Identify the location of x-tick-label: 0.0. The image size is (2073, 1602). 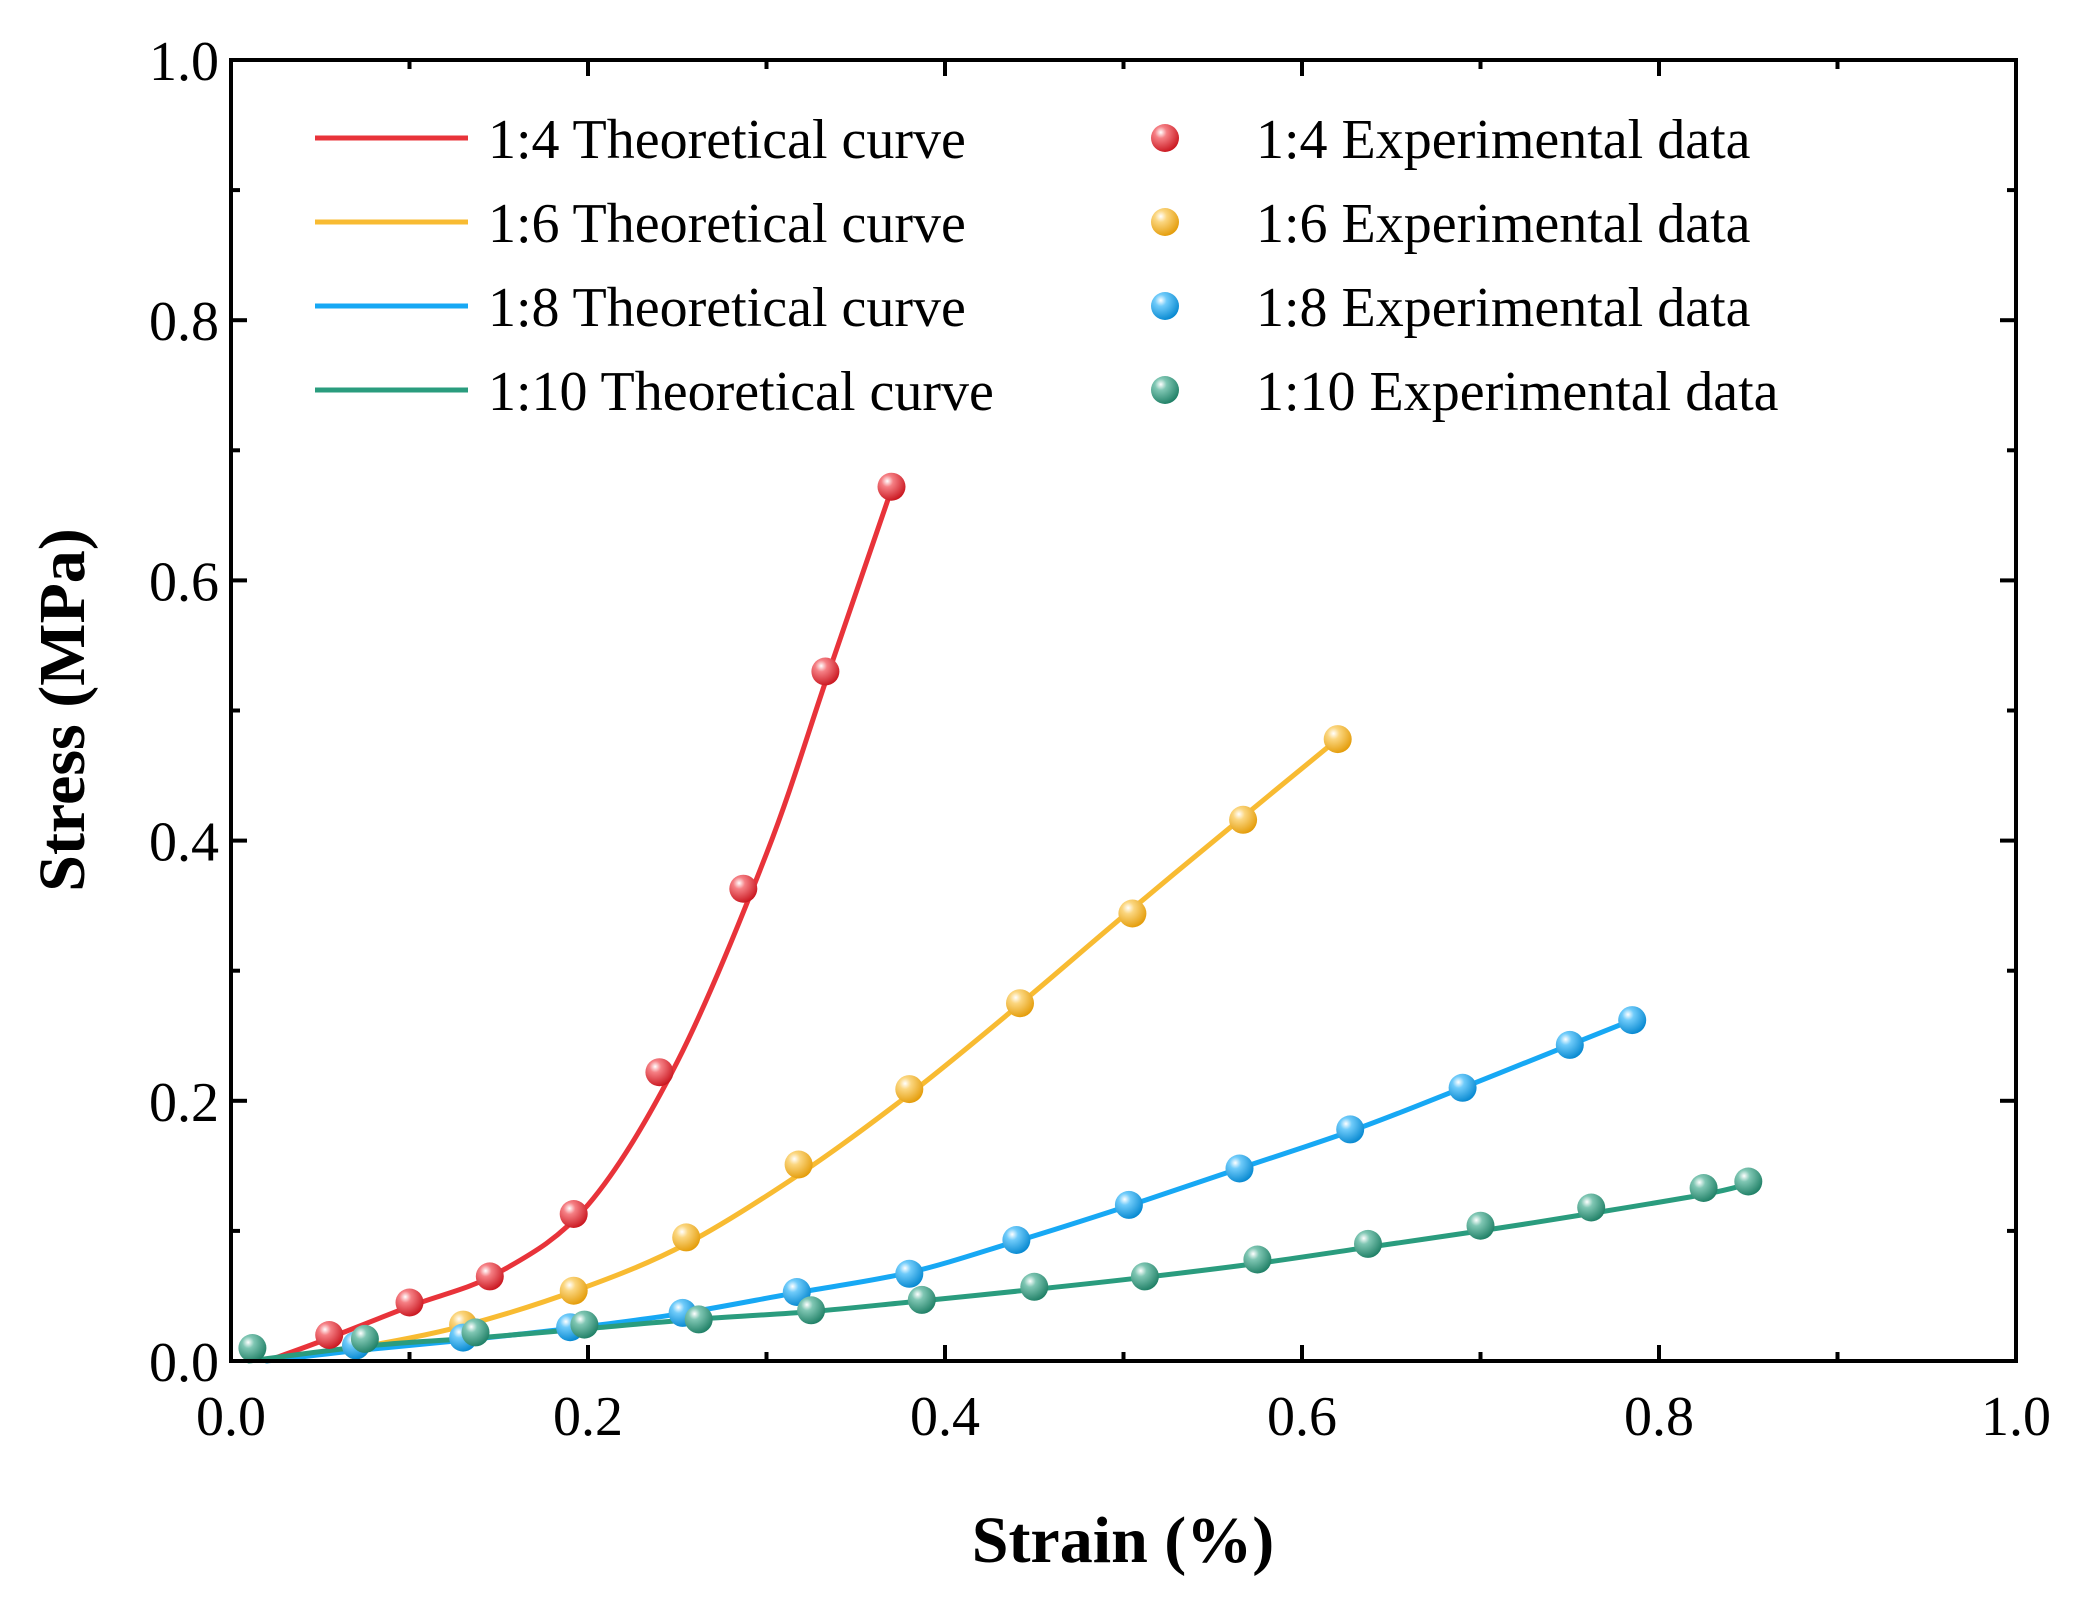
(231, 1417).